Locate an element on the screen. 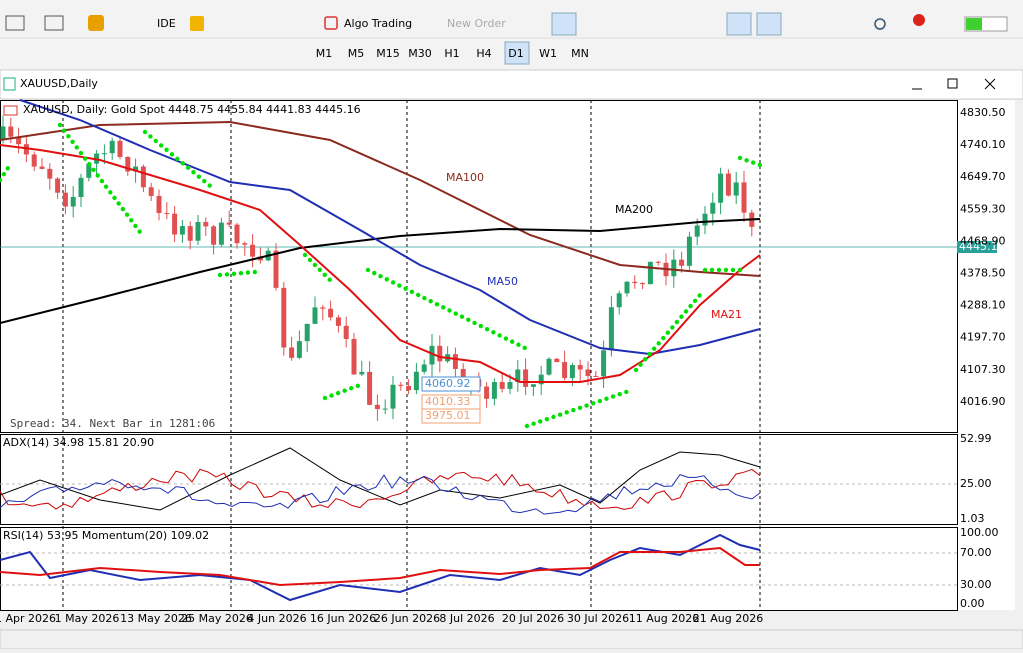  shift is located at coordinates (769, 24).